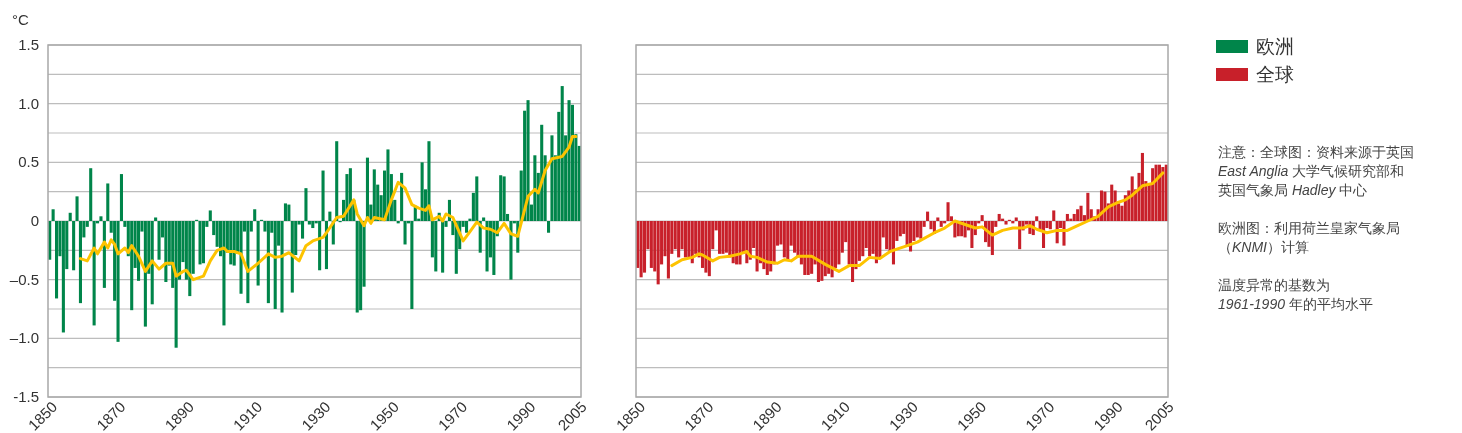 This screenshot has height=433, width=1462. Describe the element at coordinates (24, 279) in the screenshot. I see `y-tick-label: –0.5` at that location.